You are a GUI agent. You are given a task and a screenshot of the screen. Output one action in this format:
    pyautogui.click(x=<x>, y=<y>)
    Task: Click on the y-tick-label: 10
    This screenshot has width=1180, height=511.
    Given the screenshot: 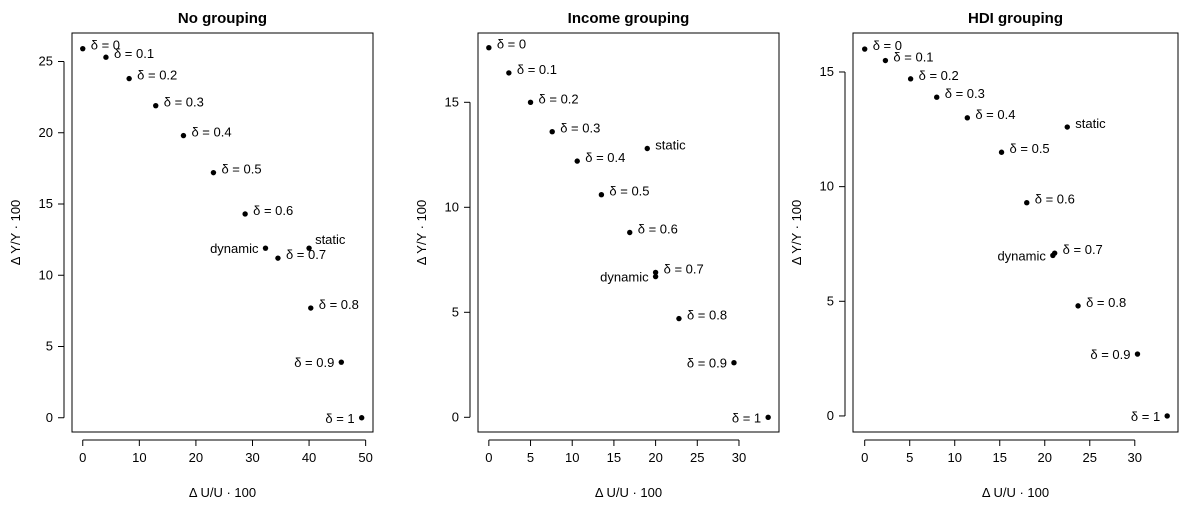 What is the action you would take?
    pyautogui.click(x=827, y=186)
    